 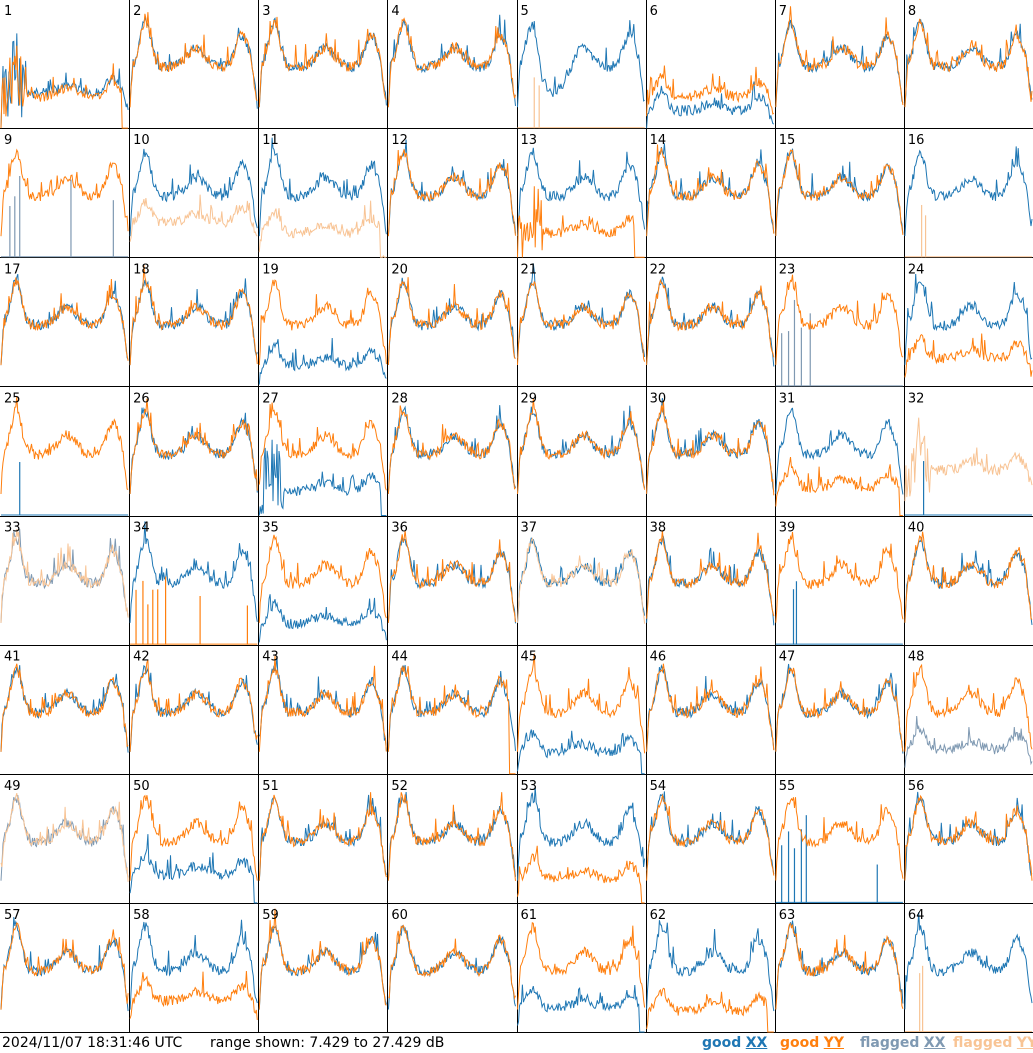 I want to click on panel-34: 34, so click(x=193, y=583).